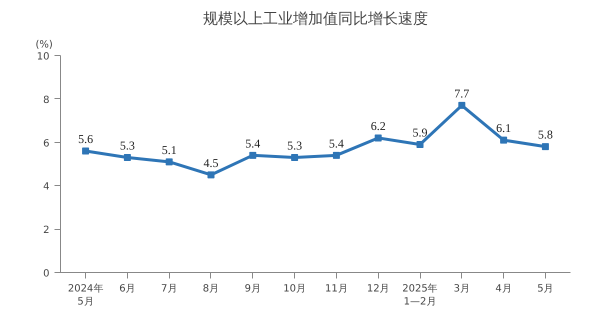 The height and width of the screenshot is (322, 600). What do you see at coordinates (86, 295) in the screenshot?
I see `x-tick-label: 2024年 5月` at bounding box center [86, 295].